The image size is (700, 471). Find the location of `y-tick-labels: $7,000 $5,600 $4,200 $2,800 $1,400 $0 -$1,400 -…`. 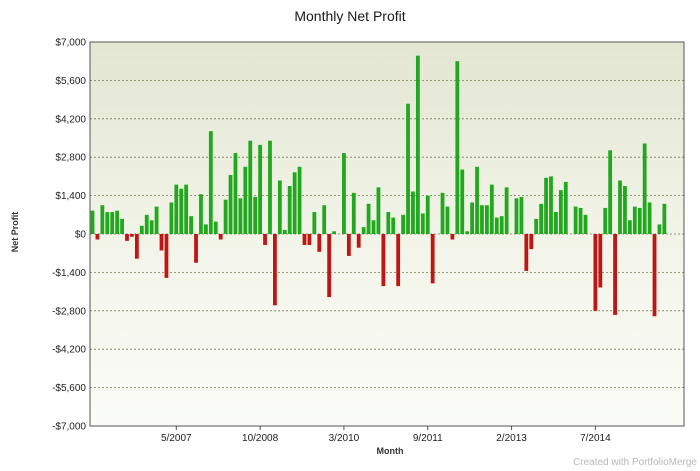

y-tick-labels: $7,000 $5,600 $4,200 $2,800 $1,400 $0 -$1,400 -… is located at coordinates (69, 235).